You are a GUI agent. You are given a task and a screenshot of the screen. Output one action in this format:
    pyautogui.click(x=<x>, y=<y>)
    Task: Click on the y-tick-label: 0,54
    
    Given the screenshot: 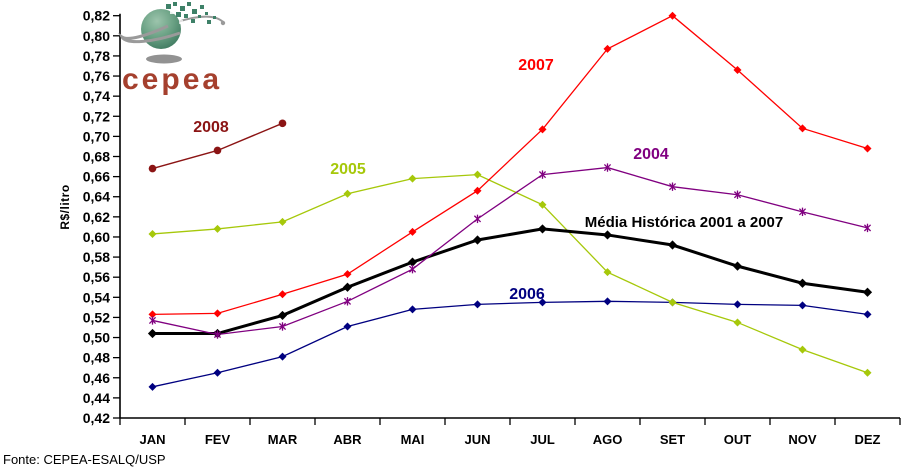 What is the action you would take?
    pyautogui.click(x=96, y=297)
    